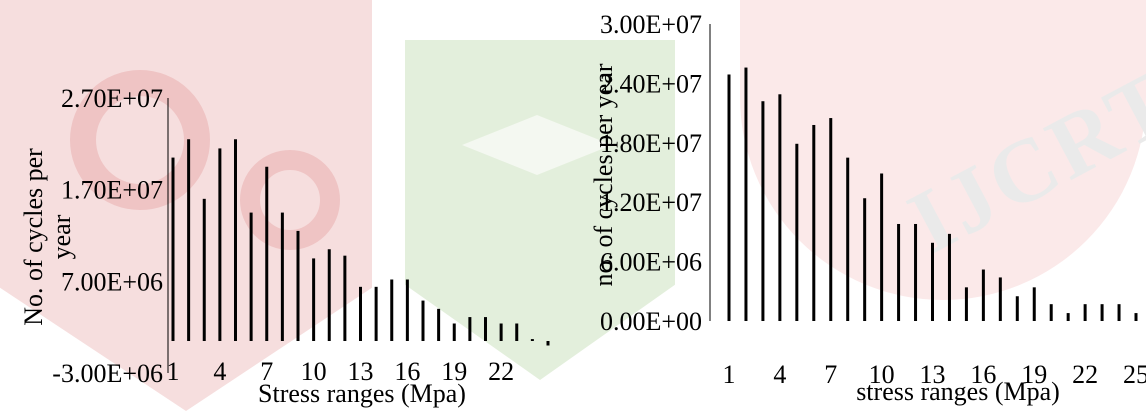 This screenshot has width=1146, height=411. Describe the element at coordinates (651, 202) in the screenshot. I see `y-tick-label: 1.20E+07` at that location.